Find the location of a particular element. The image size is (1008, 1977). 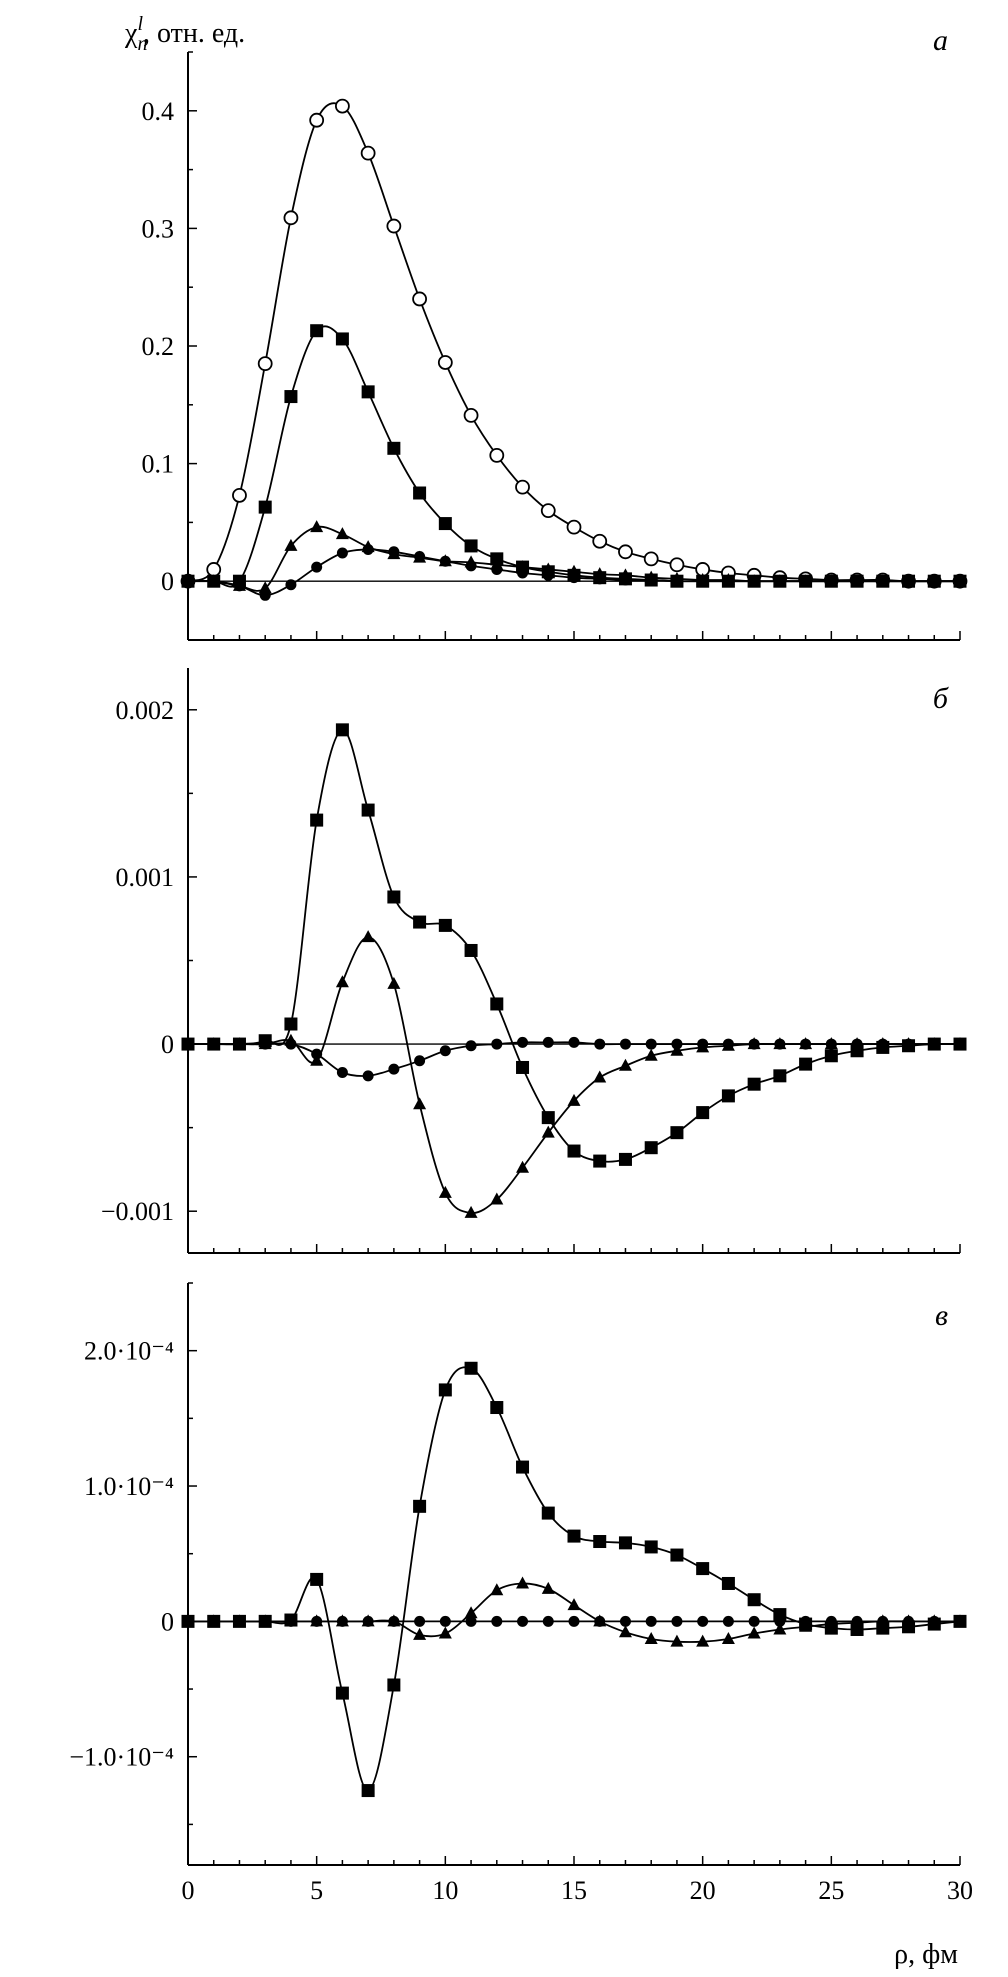

y-tick-label: 0.4 is located at coordinates (158, 111).